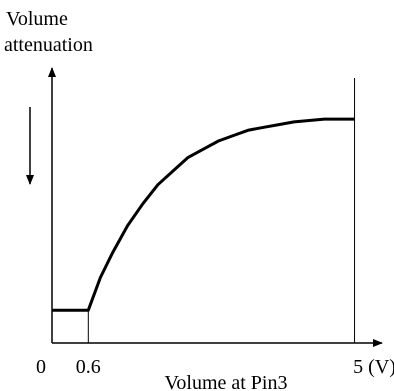 The image size is (394, 391). Describe the element at coordinates (37, 19) in the screenshot. I see `y-axis-label-line-1: Volume` at that location.